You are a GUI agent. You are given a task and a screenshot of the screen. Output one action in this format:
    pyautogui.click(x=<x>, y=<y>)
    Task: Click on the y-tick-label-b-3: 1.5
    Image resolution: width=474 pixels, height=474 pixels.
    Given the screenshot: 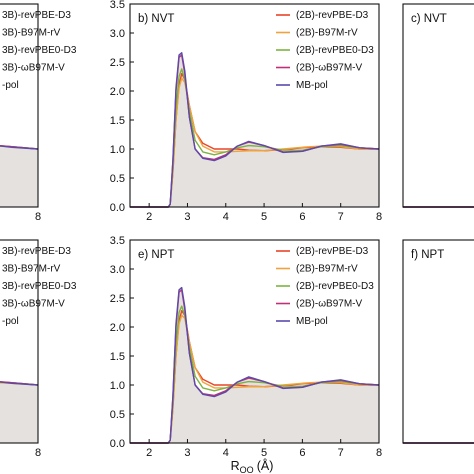 What is the action you would take?
    pyautogui.click(x=117, y=121)
    